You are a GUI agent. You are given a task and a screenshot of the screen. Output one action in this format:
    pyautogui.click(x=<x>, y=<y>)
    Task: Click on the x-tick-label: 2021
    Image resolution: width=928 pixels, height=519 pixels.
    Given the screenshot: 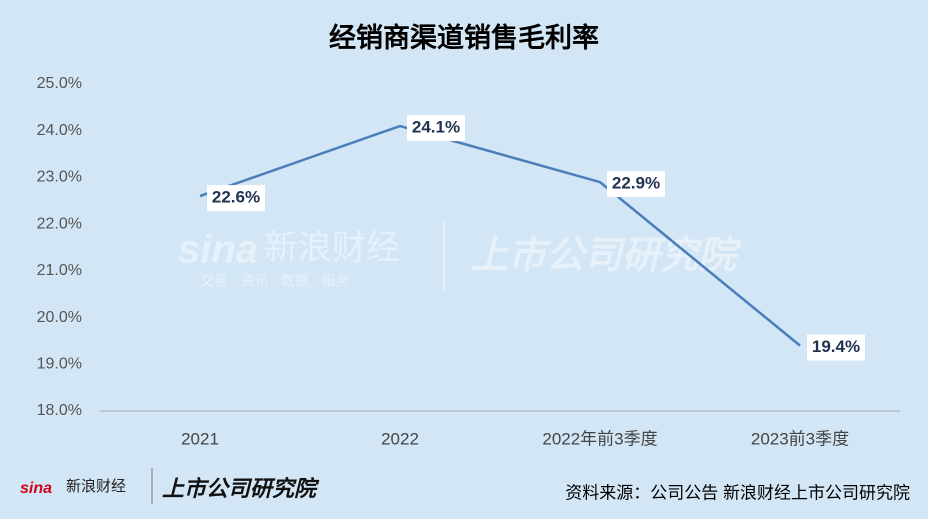 What is the action you would take?
    pyautogui.click(x=200, y=438)
    